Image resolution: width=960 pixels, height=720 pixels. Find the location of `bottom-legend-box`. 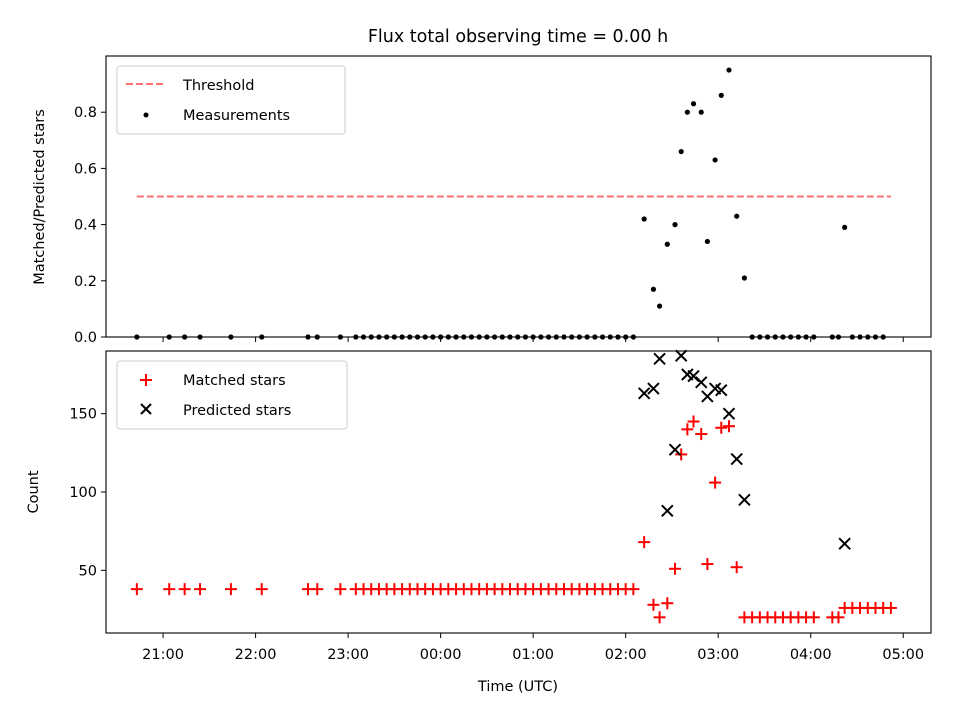

bottom-legend-box is located at coordinates (232, 395).